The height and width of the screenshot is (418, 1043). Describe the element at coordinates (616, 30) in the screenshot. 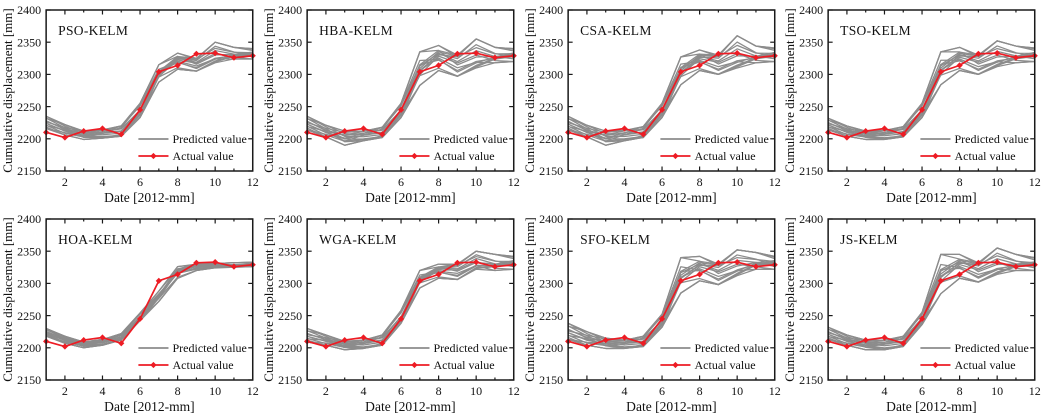

I see `panel-title: CSA-KELM` at that location.